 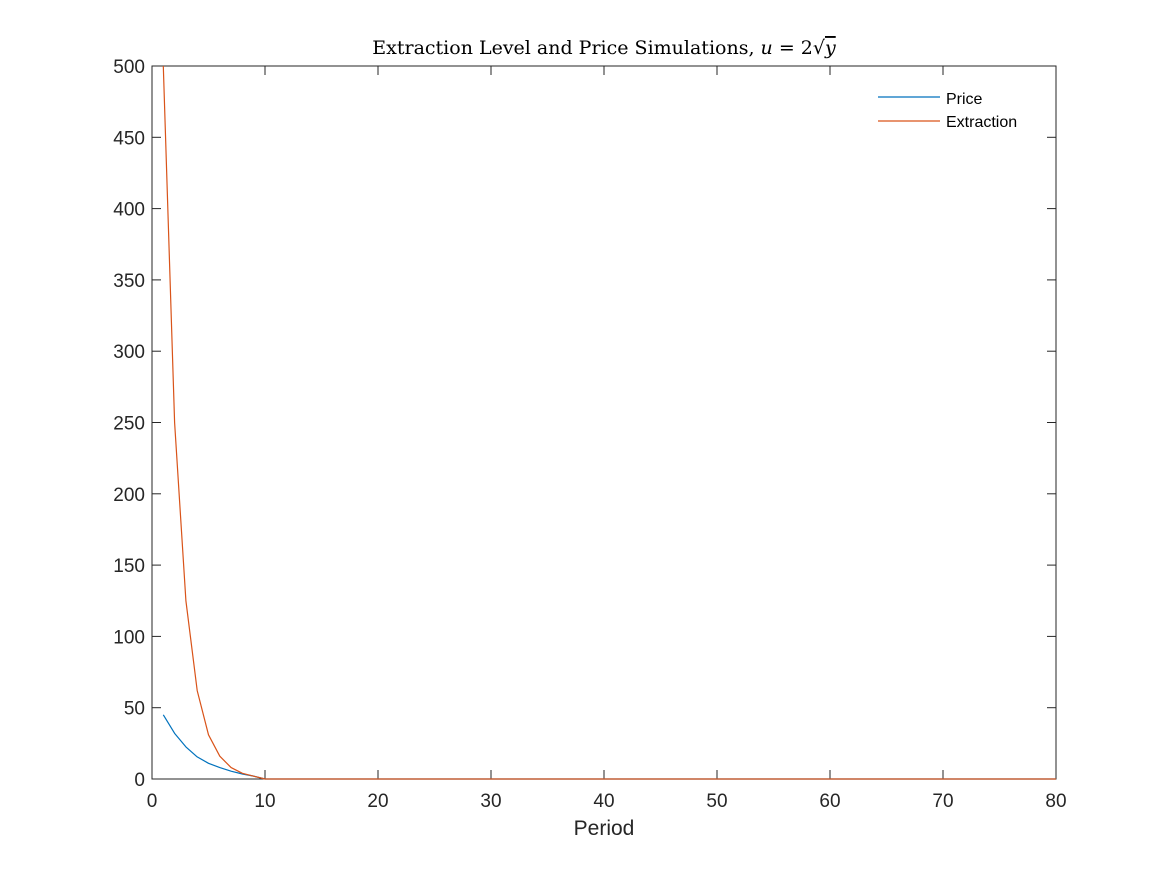 I want to click on x-tick-label: 0, so click(x=152, y=801).